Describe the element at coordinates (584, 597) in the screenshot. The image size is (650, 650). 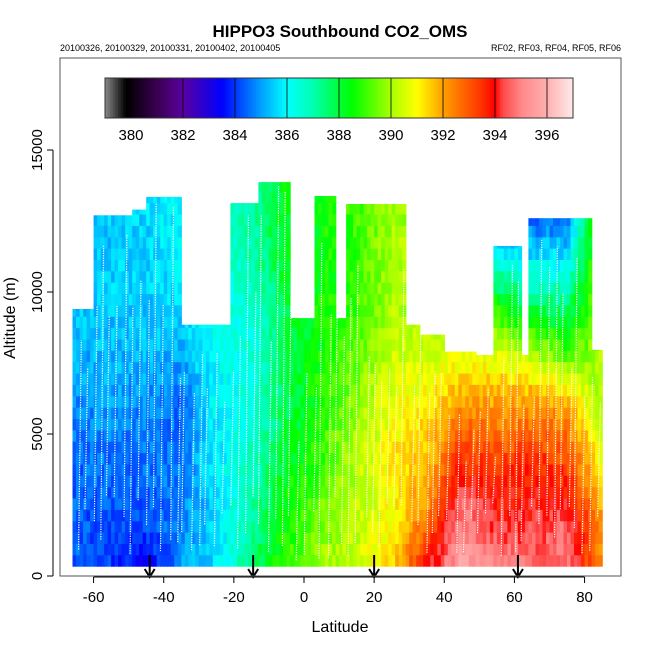
I see `x-tick-label: 80` at that location.